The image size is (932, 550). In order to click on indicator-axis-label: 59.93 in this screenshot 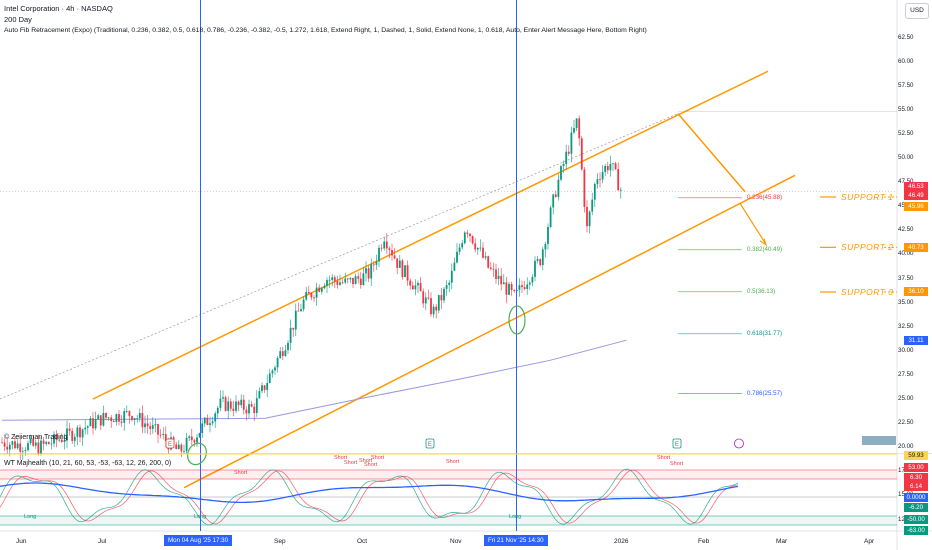, I will do `click(916, 455)`.